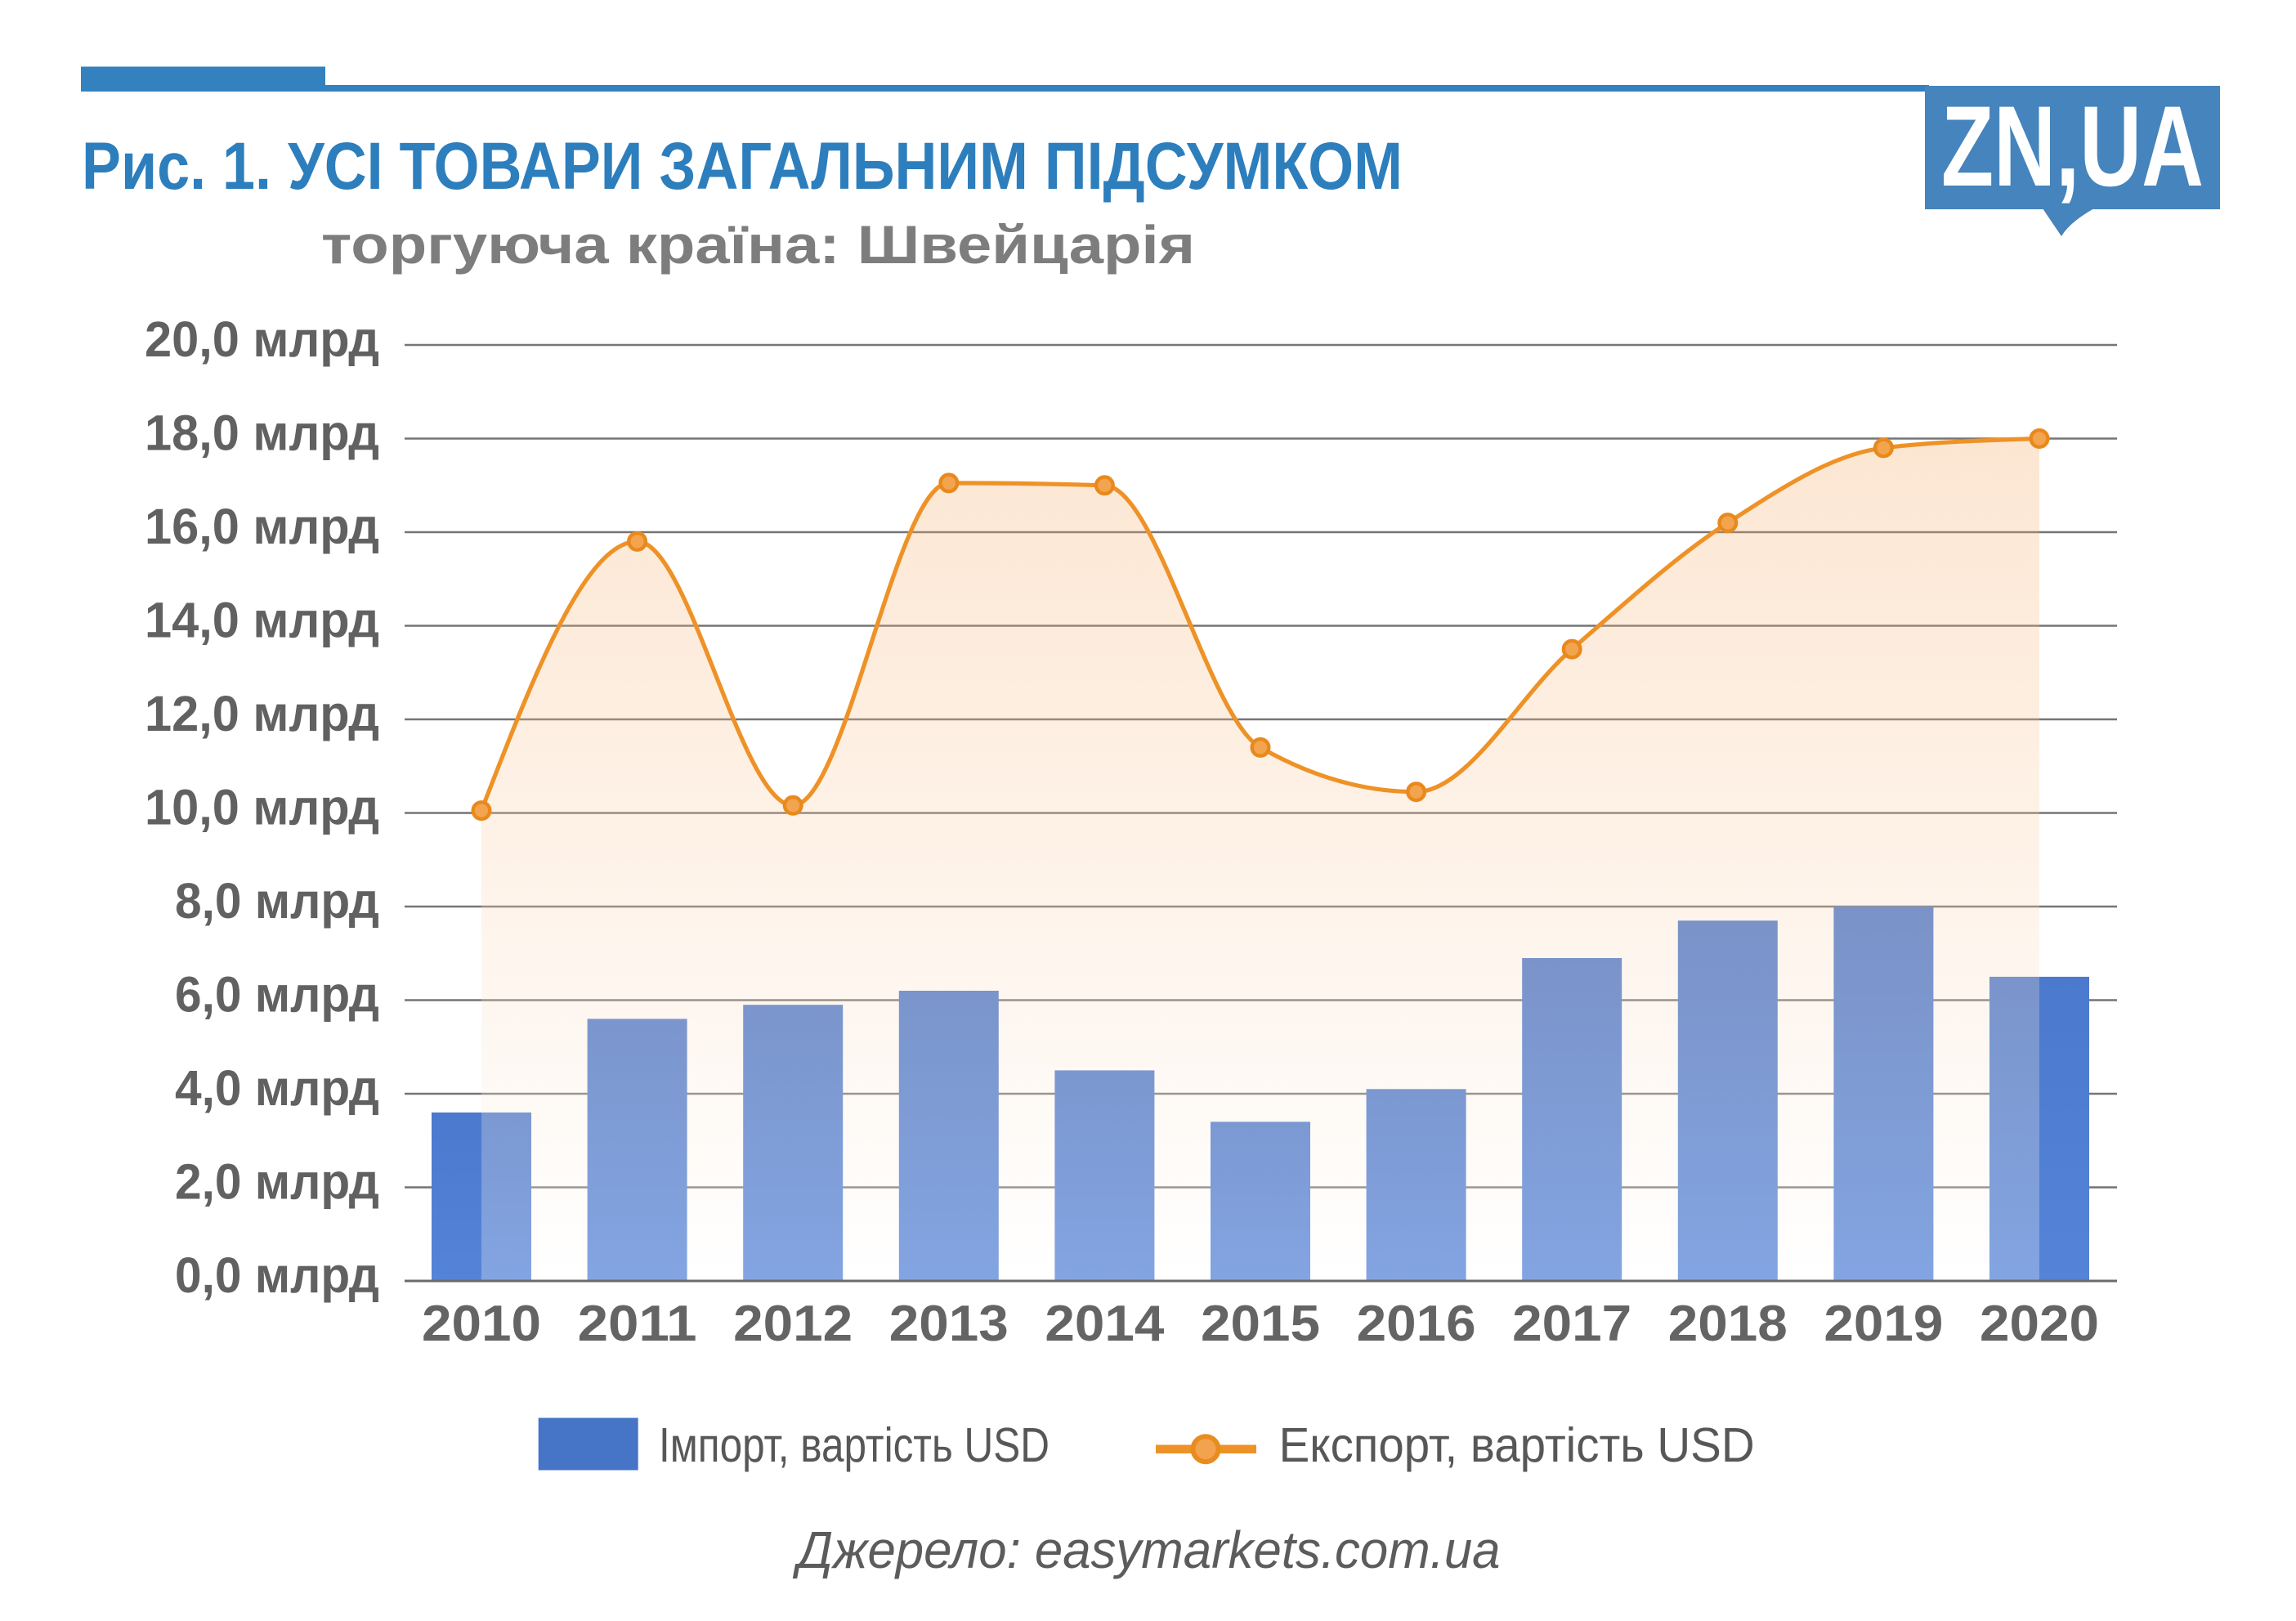 The image size is (2296, 1621). Describe the element at coordinates (743, 166) in the screenshot. I see `svg-text:Рис. 1. УСІ ТОВАРИ ЗАГАЛЬНИМ П: Рис. 1. УСІ ТОВАРИ ЗАГАЛЬНИМ ПІДСУМКОМ` at that location.